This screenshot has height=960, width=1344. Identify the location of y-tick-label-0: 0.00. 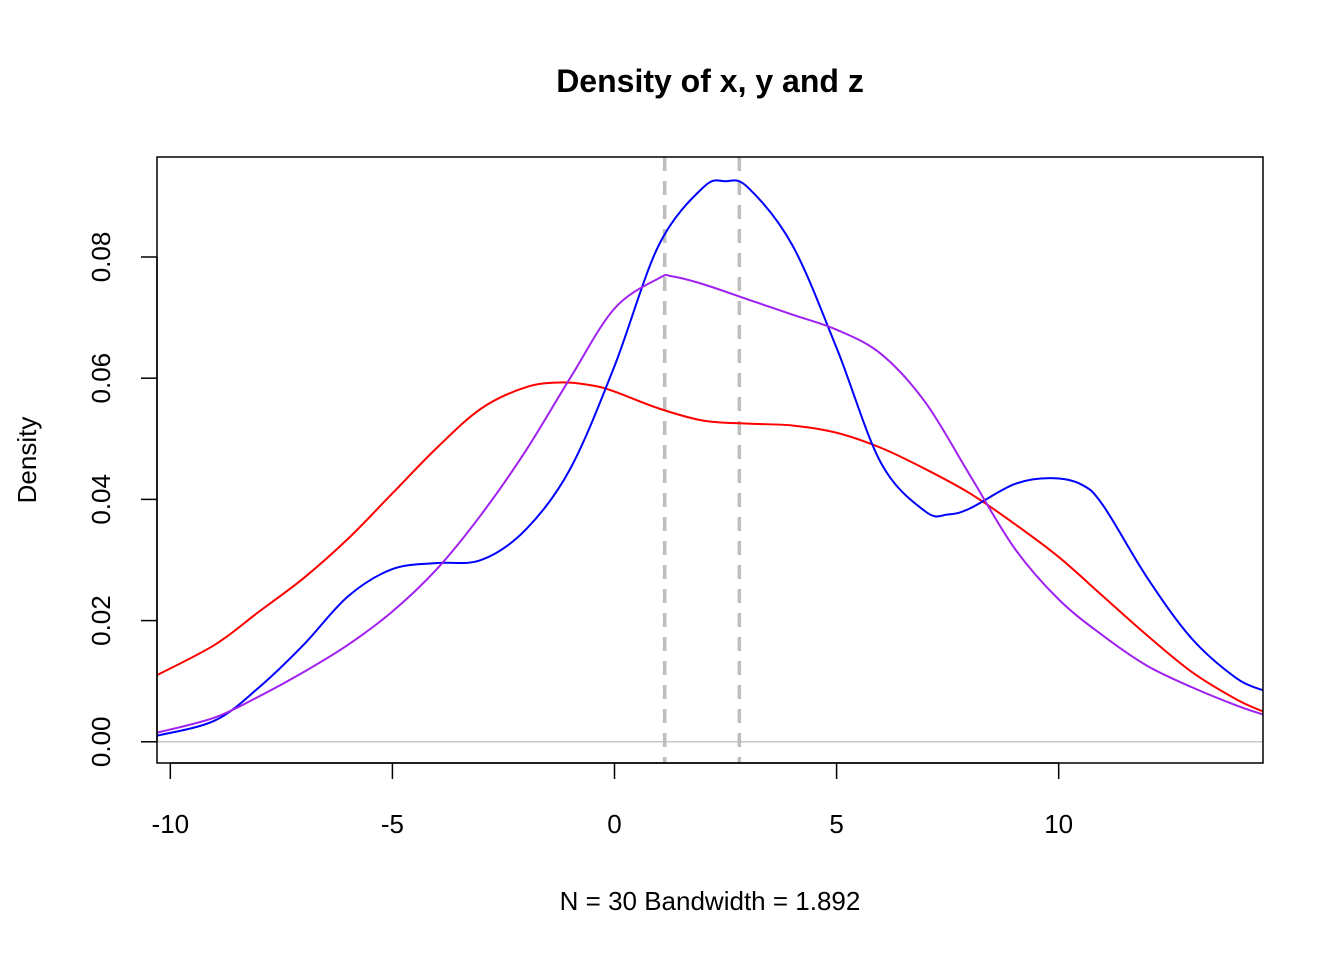
(101, 741).